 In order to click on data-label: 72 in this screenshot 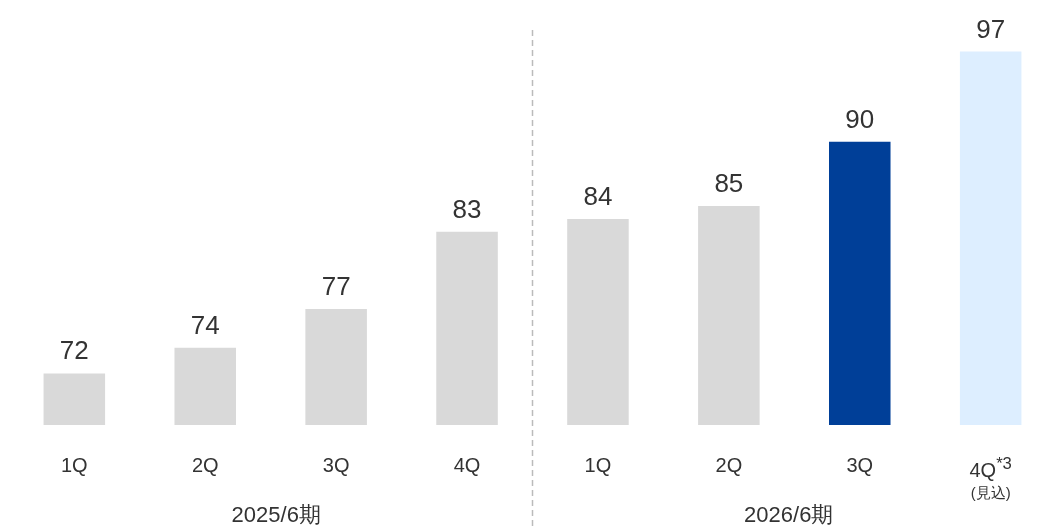, I will do `click(74, 350)`.